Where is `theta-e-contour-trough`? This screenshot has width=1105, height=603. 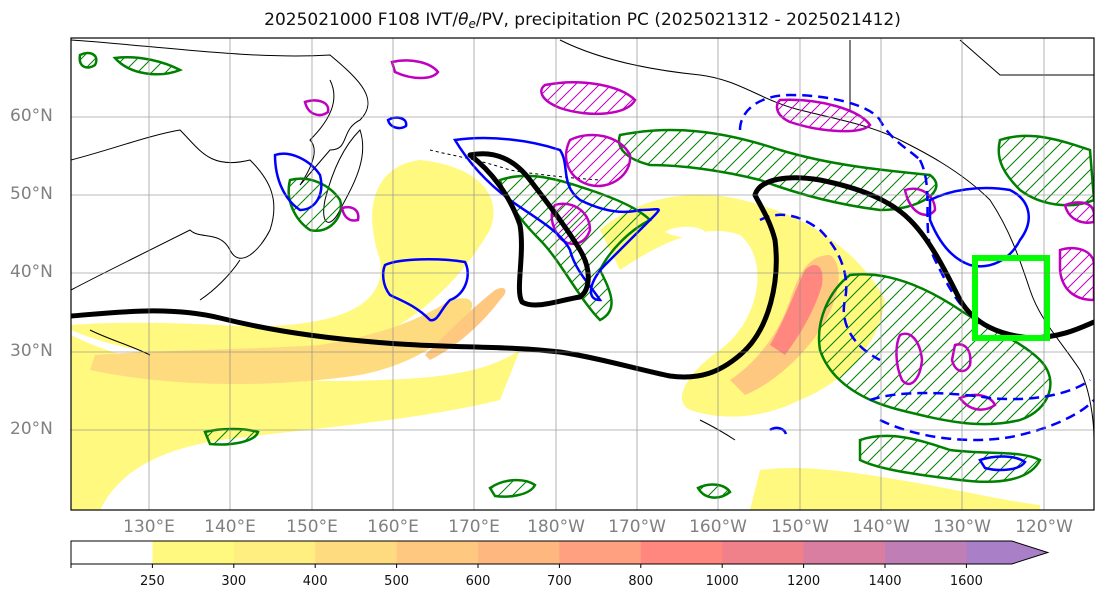 theta-e-contour-trough is located at coordinates (529, 229).